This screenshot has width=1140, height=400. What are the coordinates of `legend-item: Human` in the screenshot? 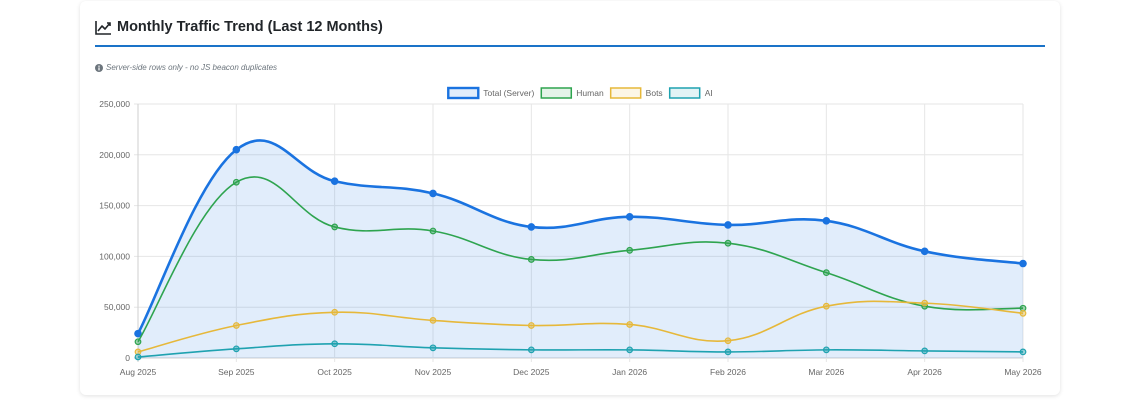 It's located at (572, 93).